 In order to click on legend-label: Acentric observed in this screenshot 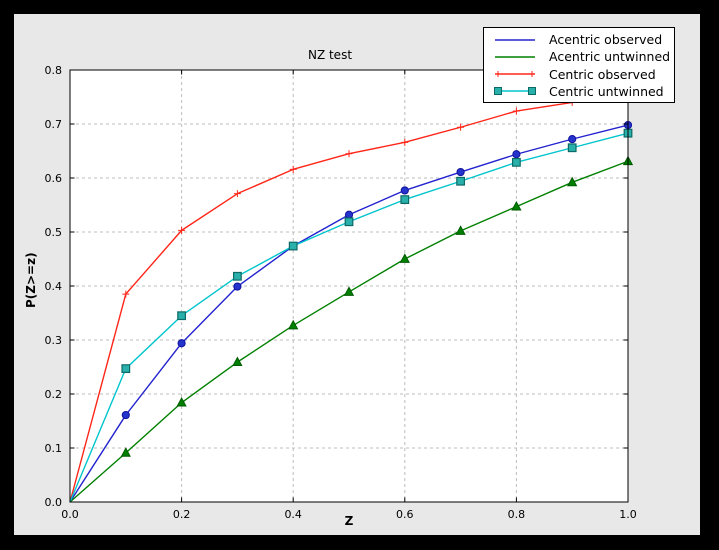, I will do `click(606, 40)`.